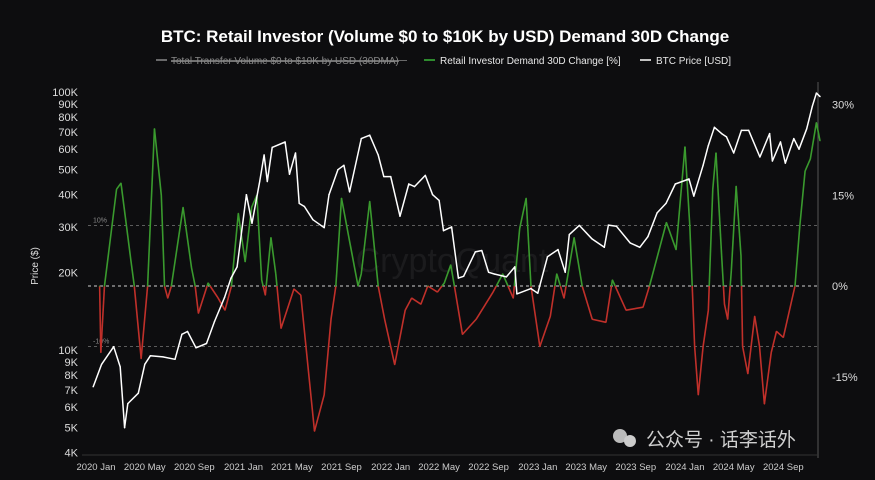 This screenshot has height=480, width=875. I want to click on y-tick-left: 40K, so click(68, 196).